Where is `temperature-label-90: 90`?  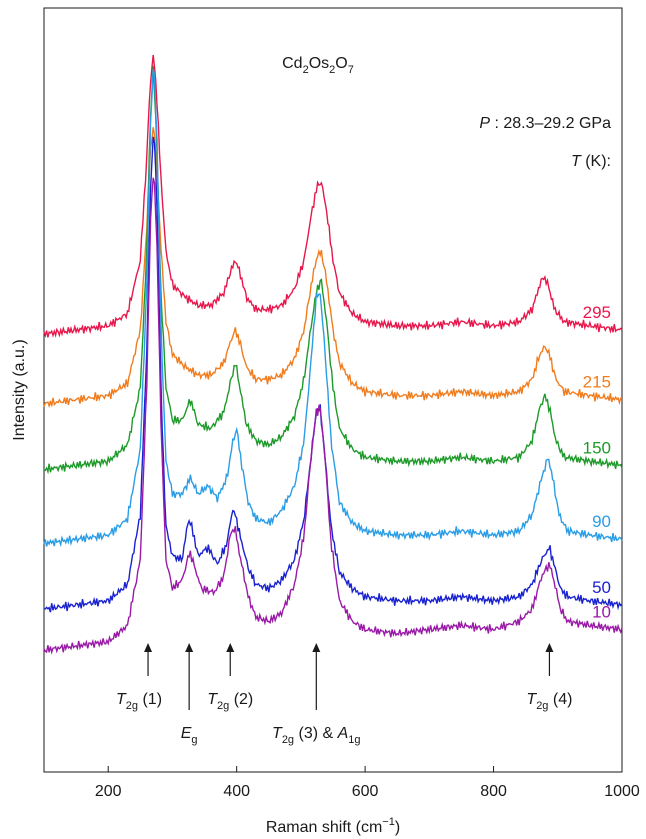
temperature-label-90: 90 is located at coordinates (601, 521).